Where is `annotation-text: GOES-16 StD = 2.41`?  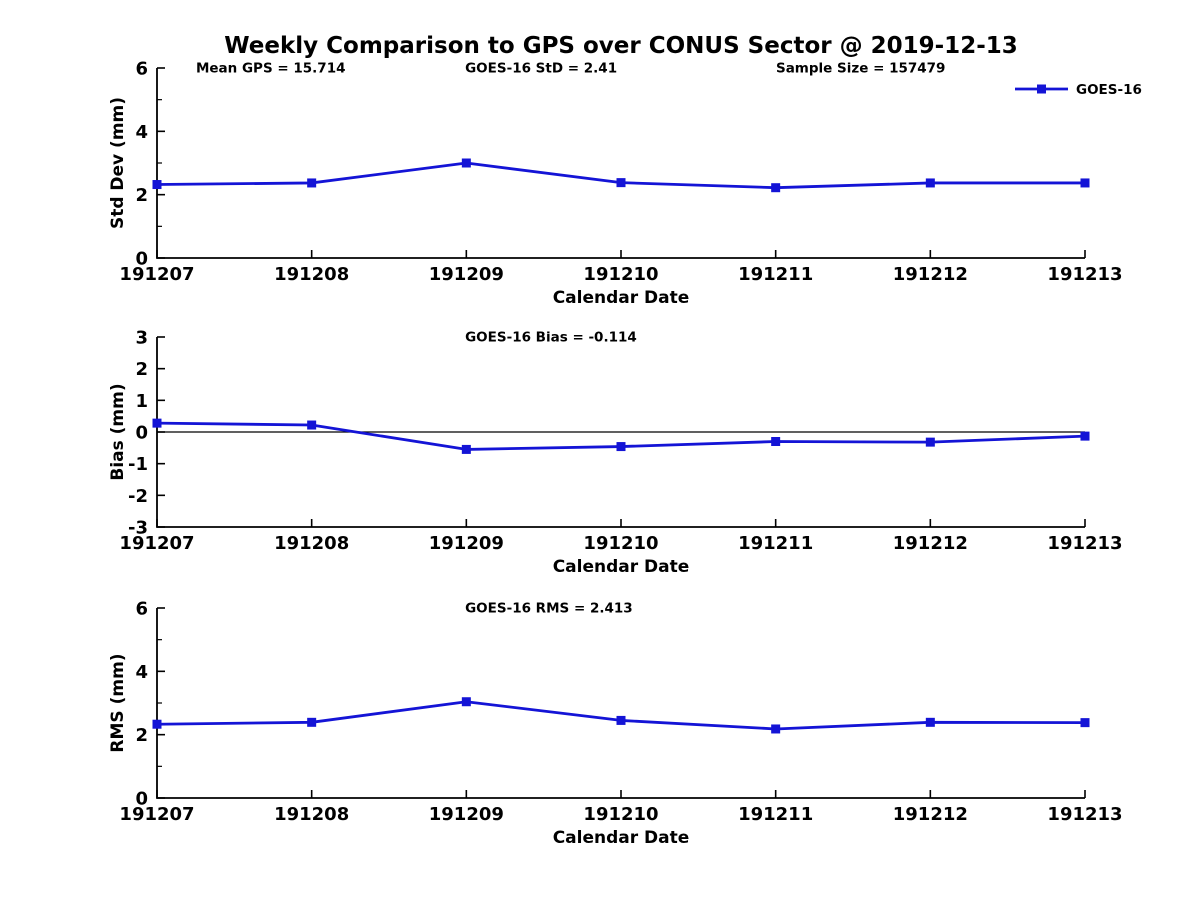
annotation-text: GOES-16 StD = 2.41 is located at coordinates (541, 69).